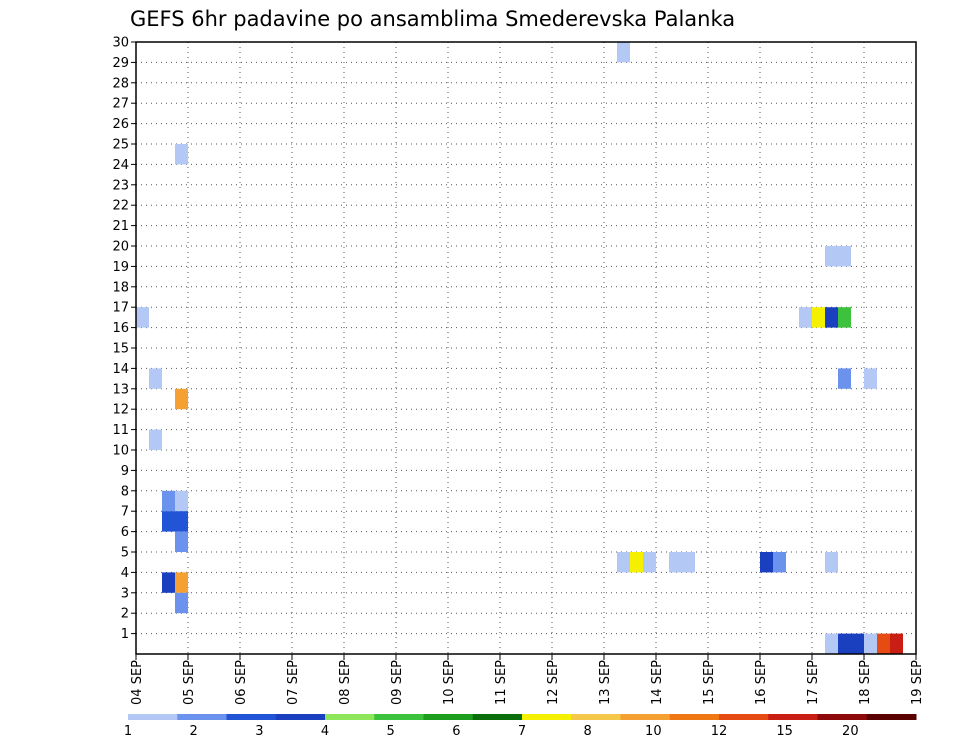 The width and height of the screenshot is (960, 742). I want to click on x-tick-label: 12 SEP, so click(553, 682).